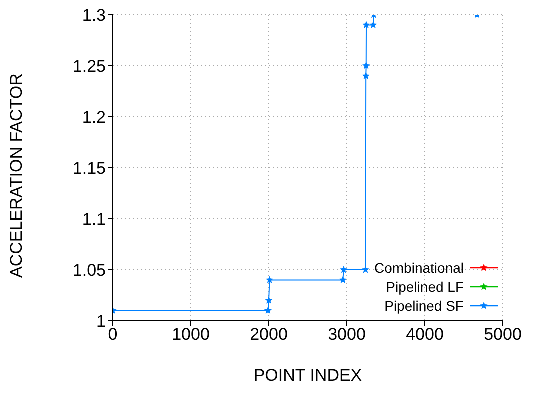  I want to click on y-tick-label: 1.1, so click(94, 220).